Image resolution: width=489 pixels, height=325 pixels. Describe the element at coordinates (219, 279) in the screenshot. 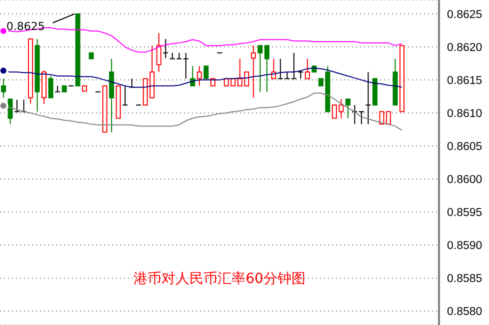

I see `text: 港币对人民币汇率60分钟图` at that location.